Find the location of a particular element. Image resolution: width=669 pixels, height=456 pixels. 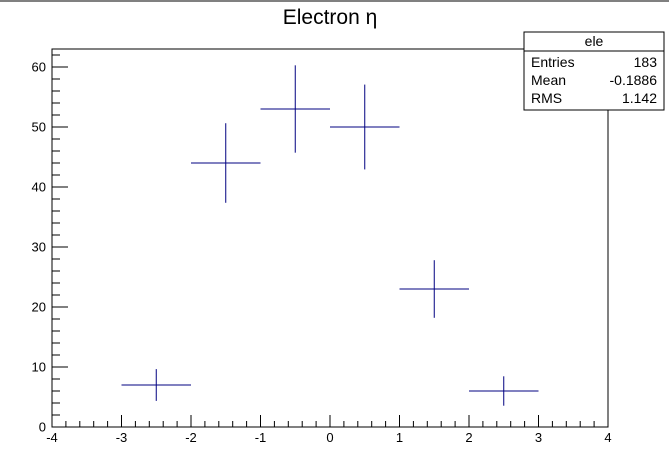

stats-entries-value: 183 is located at coordinates (646, 62).